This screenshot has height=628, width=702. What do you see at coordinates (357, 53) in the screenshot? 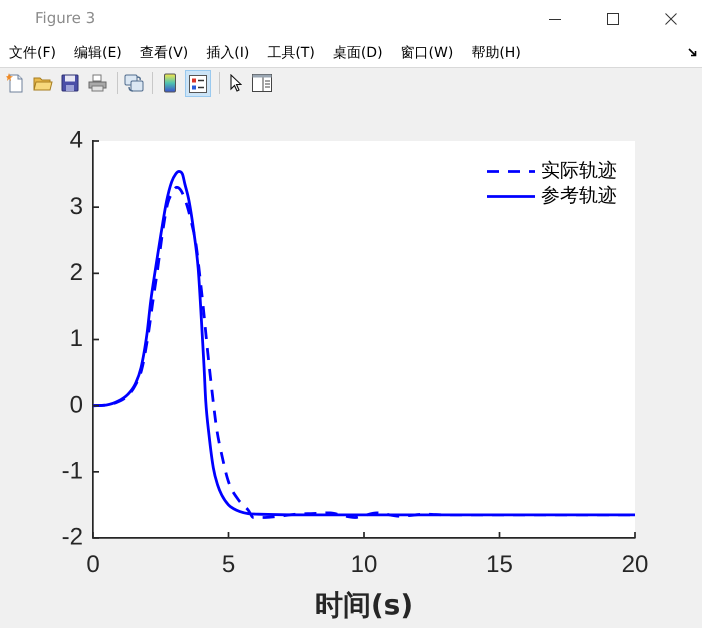
I see `text: 桌面(D)` at bounding box center [357, 53].